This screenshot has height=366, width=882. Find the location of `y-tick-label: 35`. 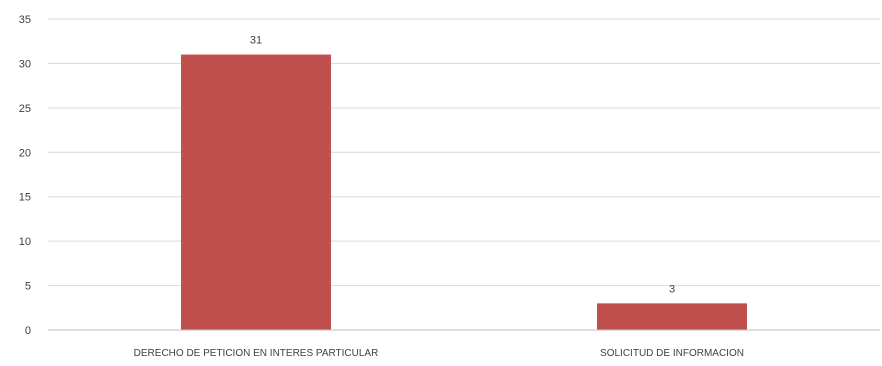

y-tick-label: 35 is located at coordinates (25, 20).